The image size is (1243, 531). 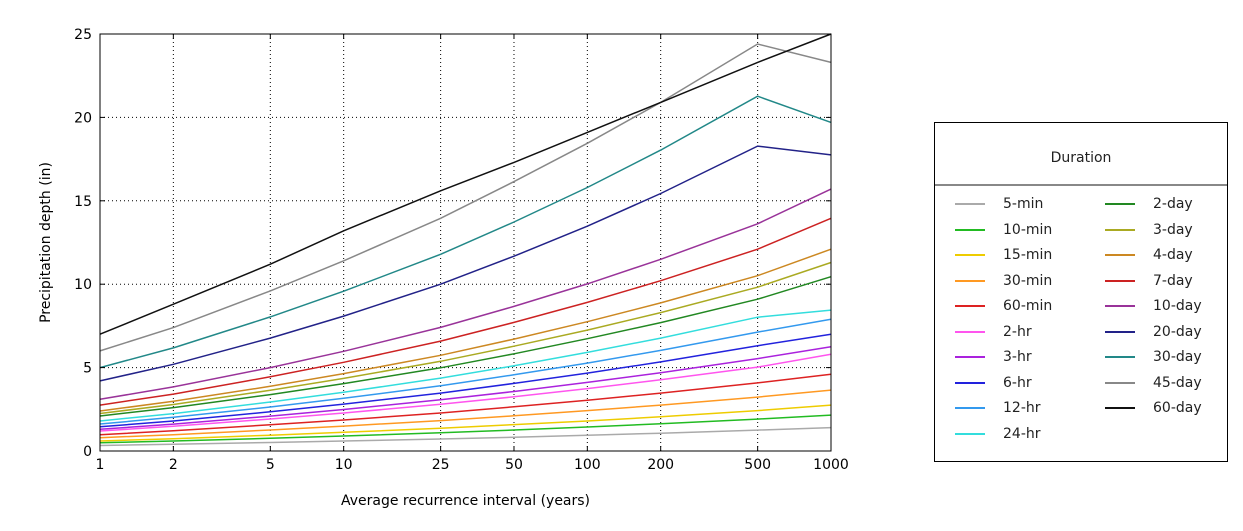 What do you see at coordinates (1149, 255) in the screenshot?
I see `legend-item-4-day: 4-day` at bounding box center [1149, 255].